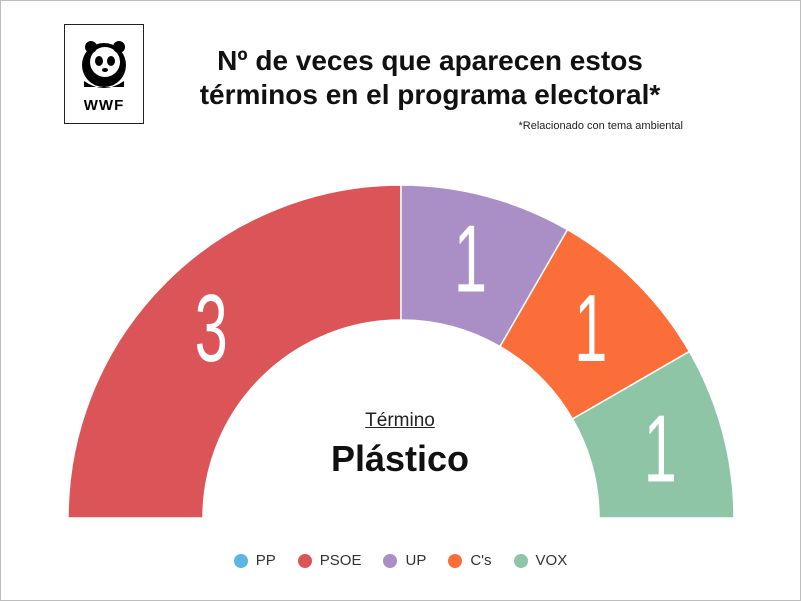 This screenshot has width=801, height=601. Describe the element at coordinates (660, 448) in the screenshot. I see `data-label-vox: 1` at that location.